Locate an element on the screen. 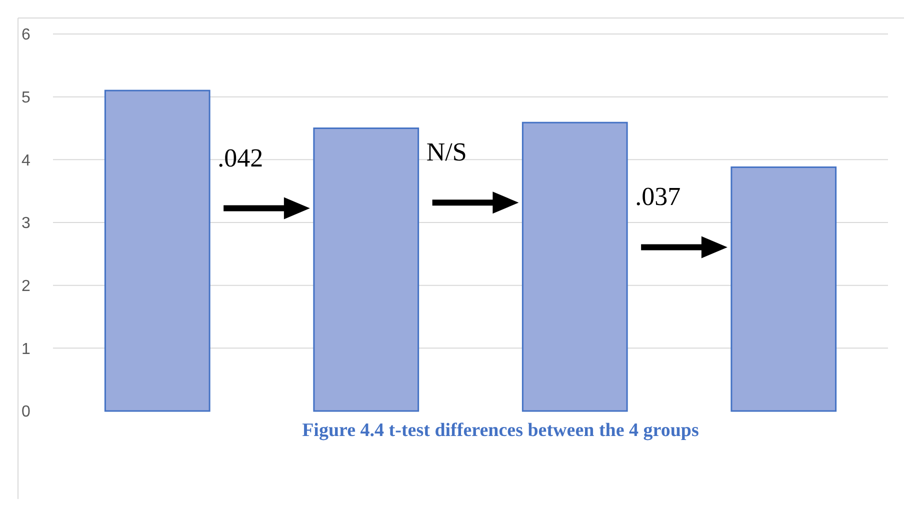  y-tick-label: 2 is located at coordinates (26, 286).